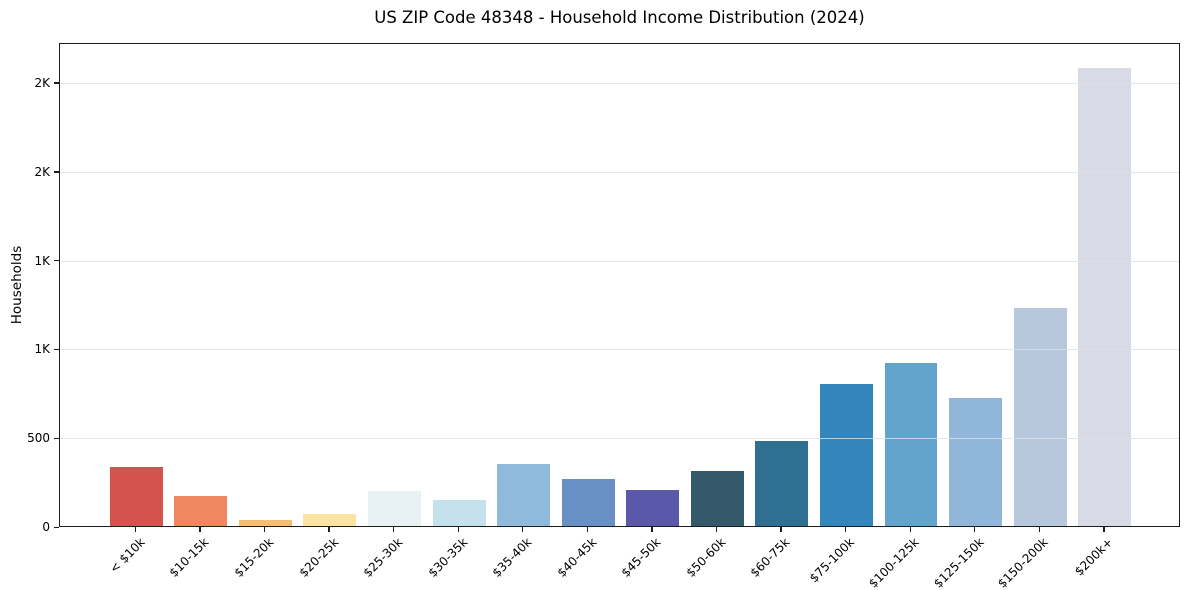  I want to click on x-tick-label: $20-25k, so click(318, 557).